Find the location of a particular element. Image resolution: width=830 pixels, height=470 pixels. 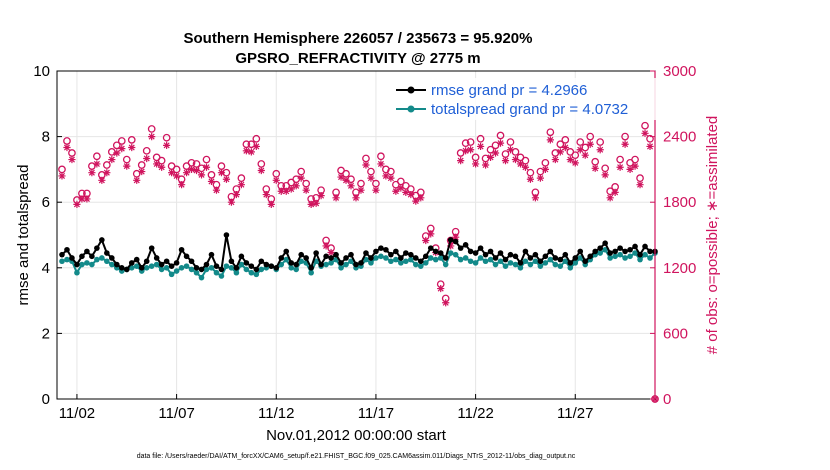

x-tick-label: 11/02 is located at coordinates (77, 413).